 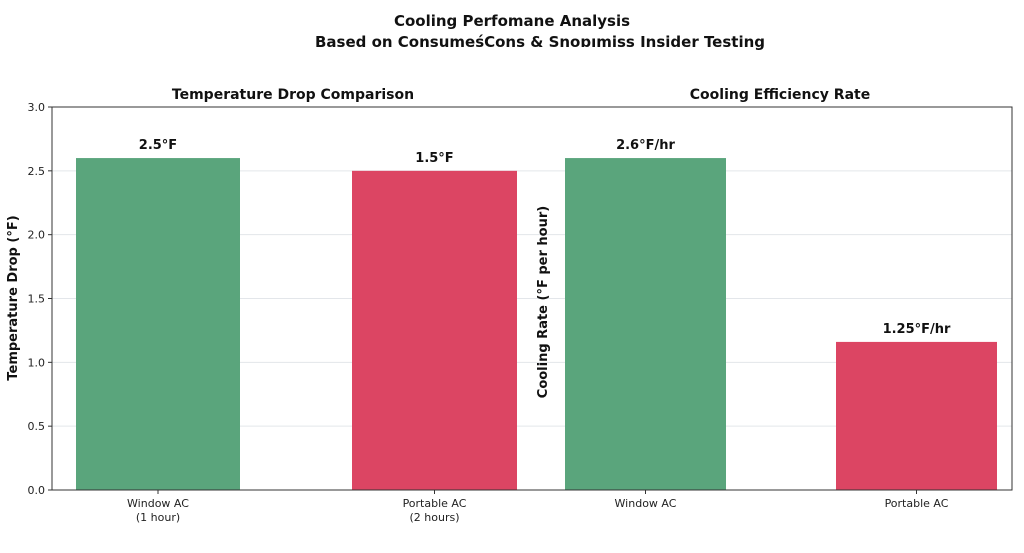 I want to click on y-tick-label: 2.0, so click(x=37, y=235).